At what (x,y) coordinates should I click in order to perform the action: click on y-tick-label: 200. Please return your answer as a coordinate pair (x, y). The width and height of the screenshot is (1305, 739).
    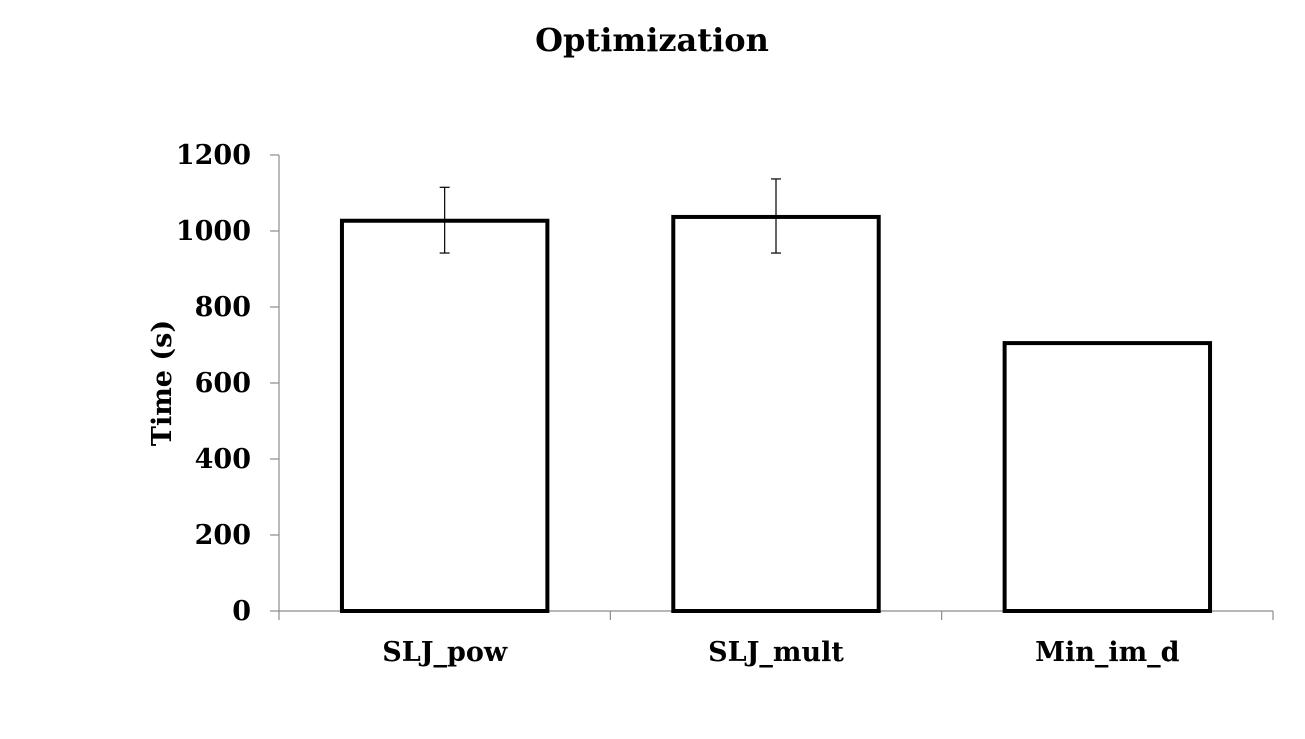
    Looking at the image, I should click on (223, 535).